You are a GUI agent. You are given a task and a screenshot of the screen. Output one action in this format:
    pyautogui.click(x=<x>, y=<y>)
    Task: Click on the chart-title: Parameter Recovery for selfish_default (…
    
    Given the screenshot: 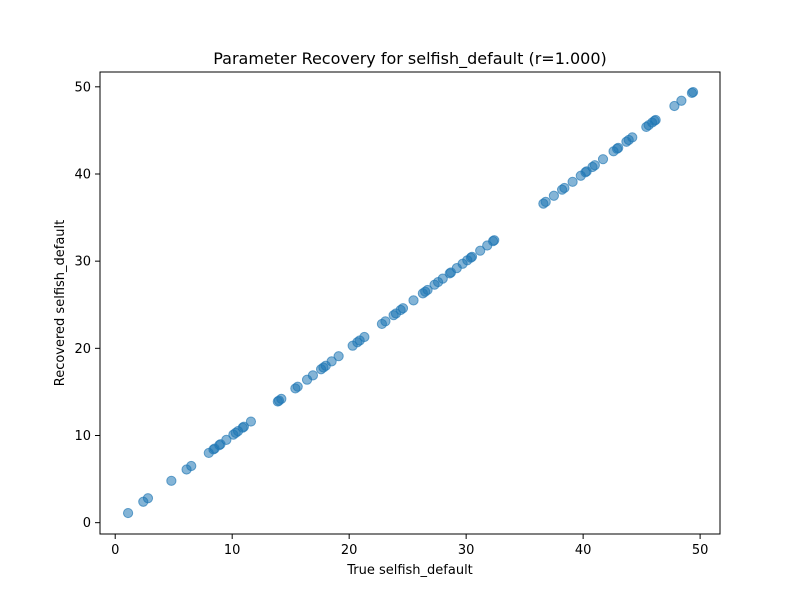 What is the action you would take?
    pyautogui.click(x=410, y=59)
    